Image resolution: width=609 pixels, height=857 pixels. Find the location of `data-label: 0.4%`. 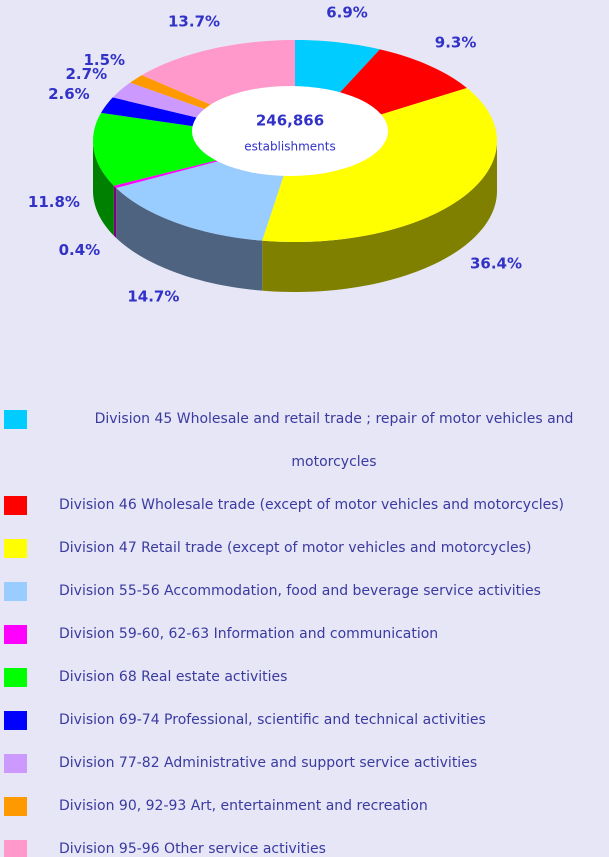

data-label: 0.4% is located at coordinates (80, 250).